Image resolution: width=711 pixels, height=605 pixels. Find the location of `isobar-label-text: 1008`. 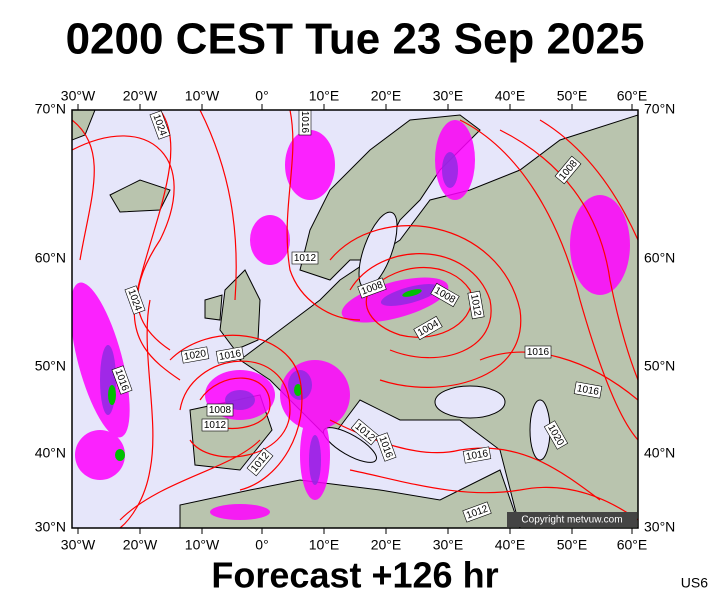

isobar-label-text: 1008 is located at coordinates (220, 410).